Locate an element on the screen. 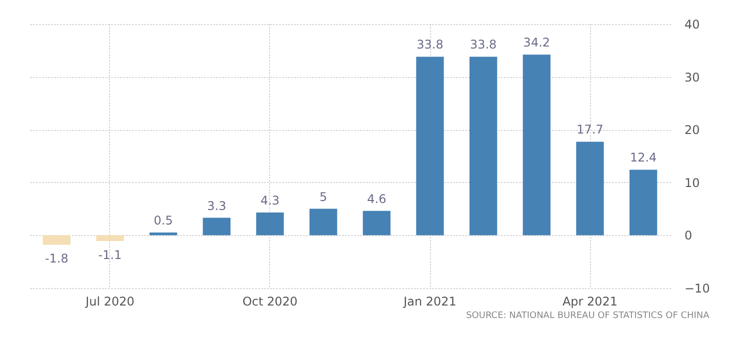 The width and height of the screenshot is (730, 340). source-note: SOURCE: NATIONAL BUREAU OF STATISTICS OF CHINA is located at coordinates (588, 316).